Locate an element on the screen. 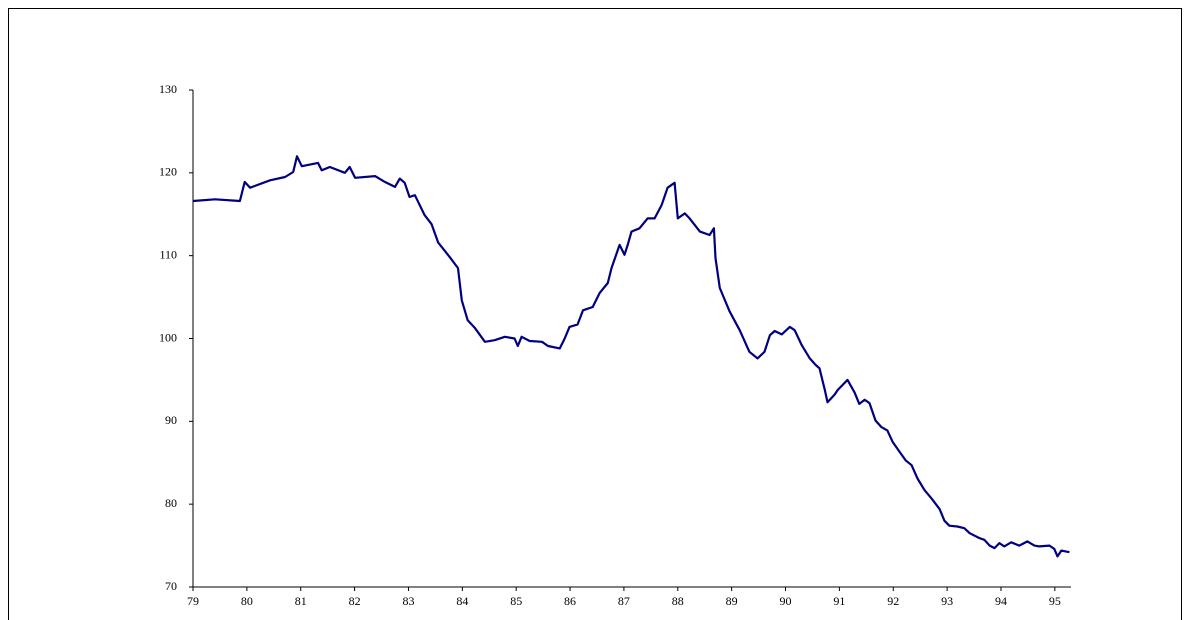 This screenshot has height=620, width=1190. x-tick-label: 80 is located at coordinates (247, 601).